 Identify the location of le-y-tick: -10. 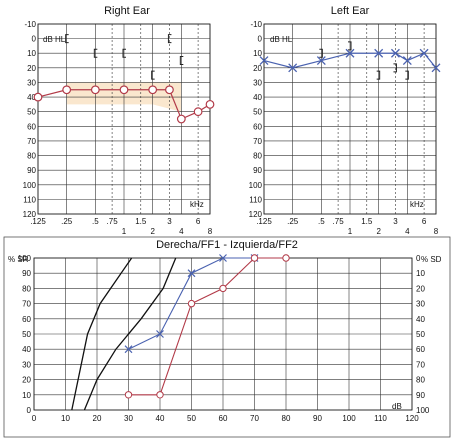
(256, 24).